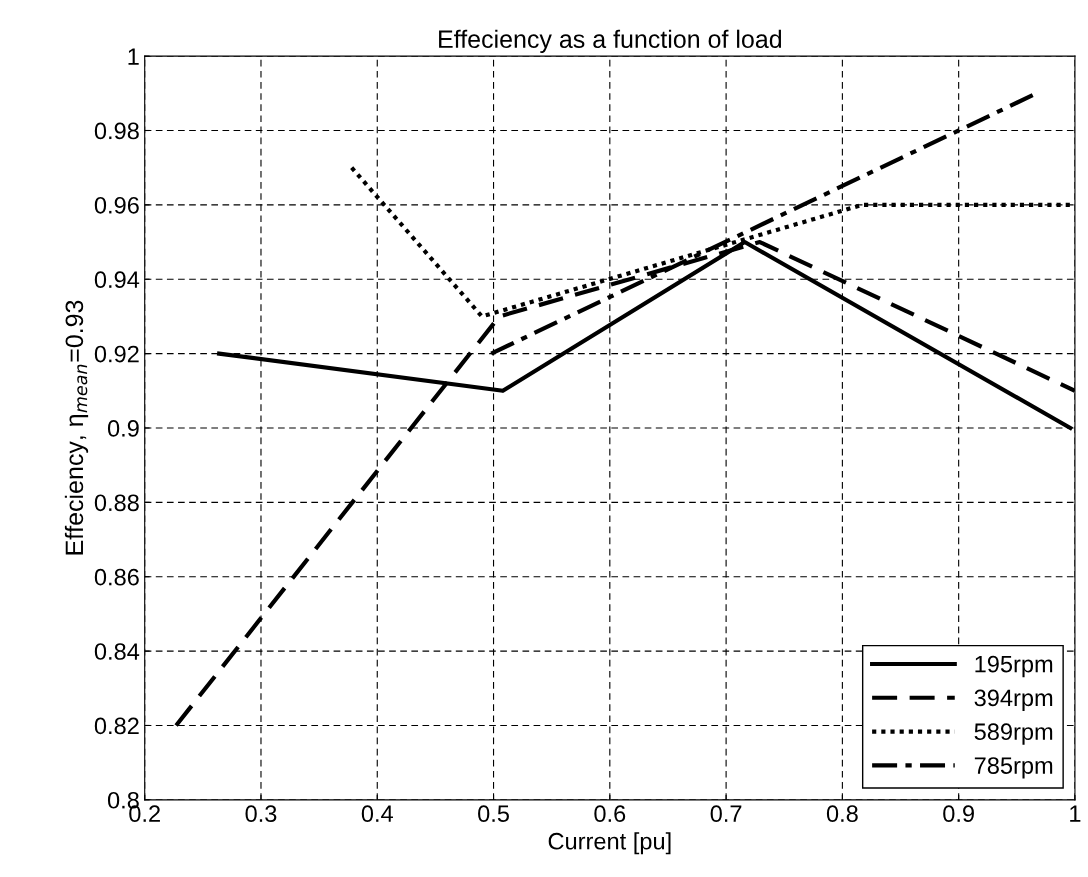  What do you see at coordinates (117, 280) in the screenshot?
I see `y-tick-label: 0.94` at bounding box center [117, 280].